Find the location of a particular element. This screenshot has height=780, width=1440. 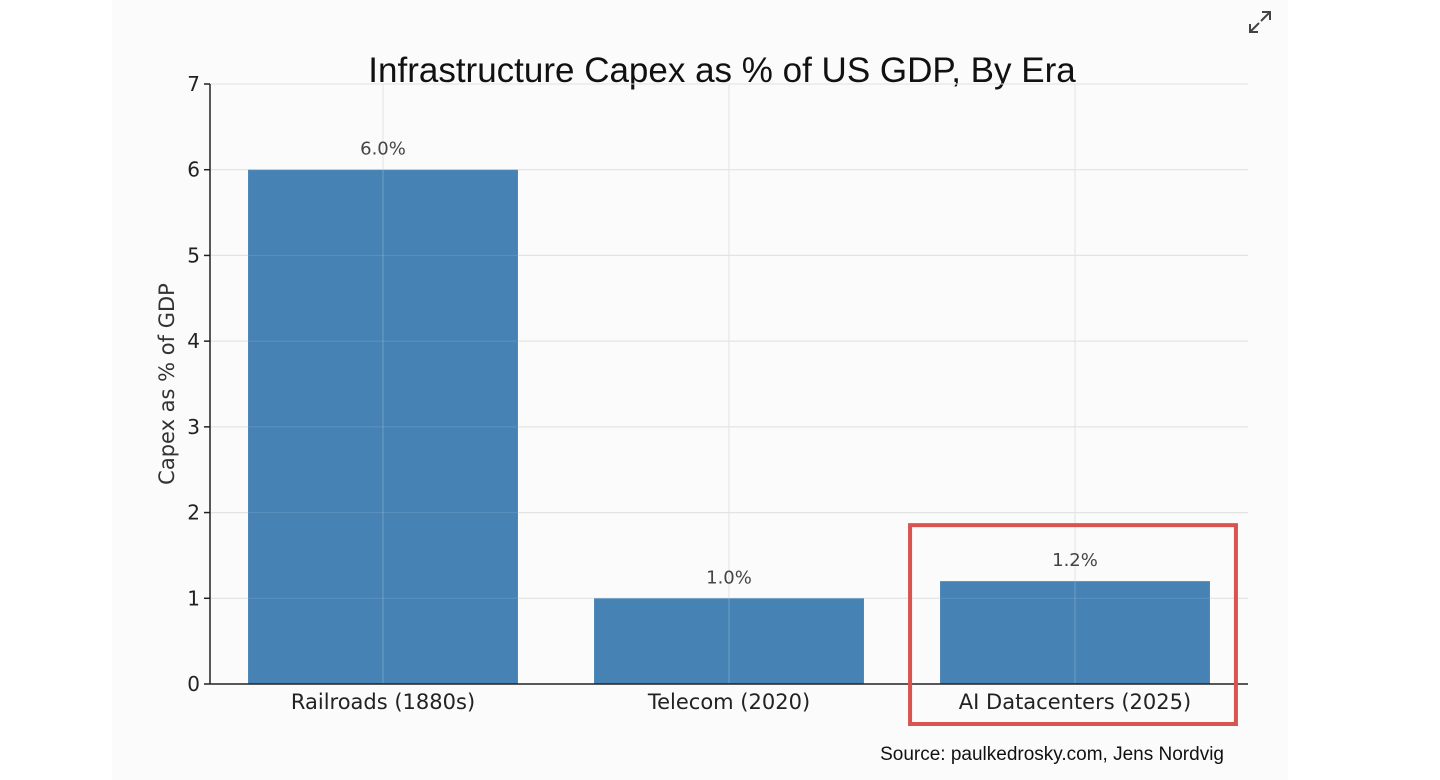

y-tick-label: 1 is located at coordinates (193, 598).